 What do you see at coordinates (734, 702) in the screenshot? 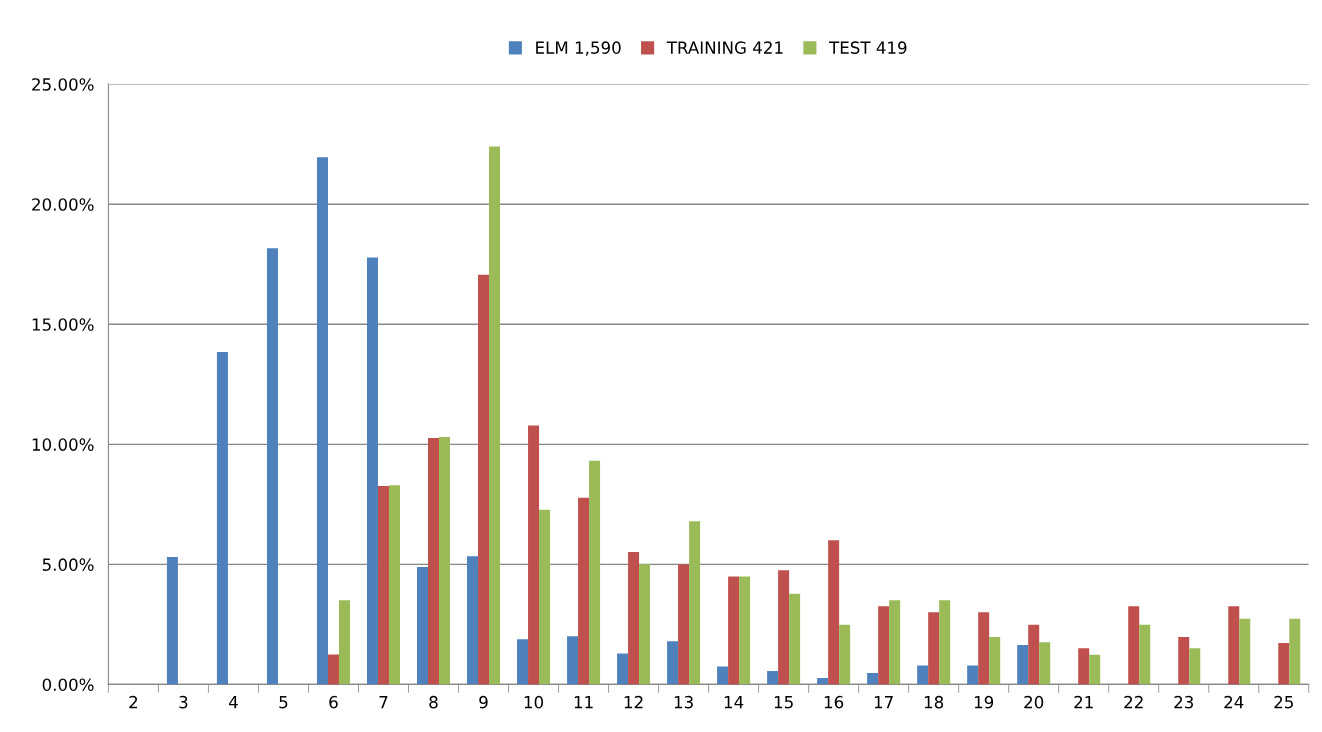
I see `x-tick-label: 14` at bounding box center [734, 702].